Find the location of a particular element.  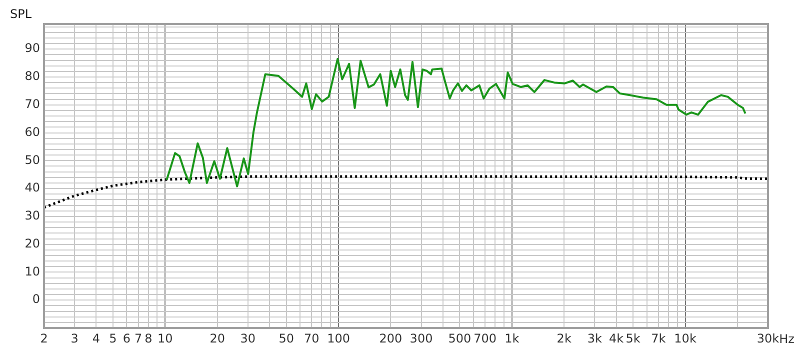

x-tick-label: 30 is located at coordinates (248, 338).